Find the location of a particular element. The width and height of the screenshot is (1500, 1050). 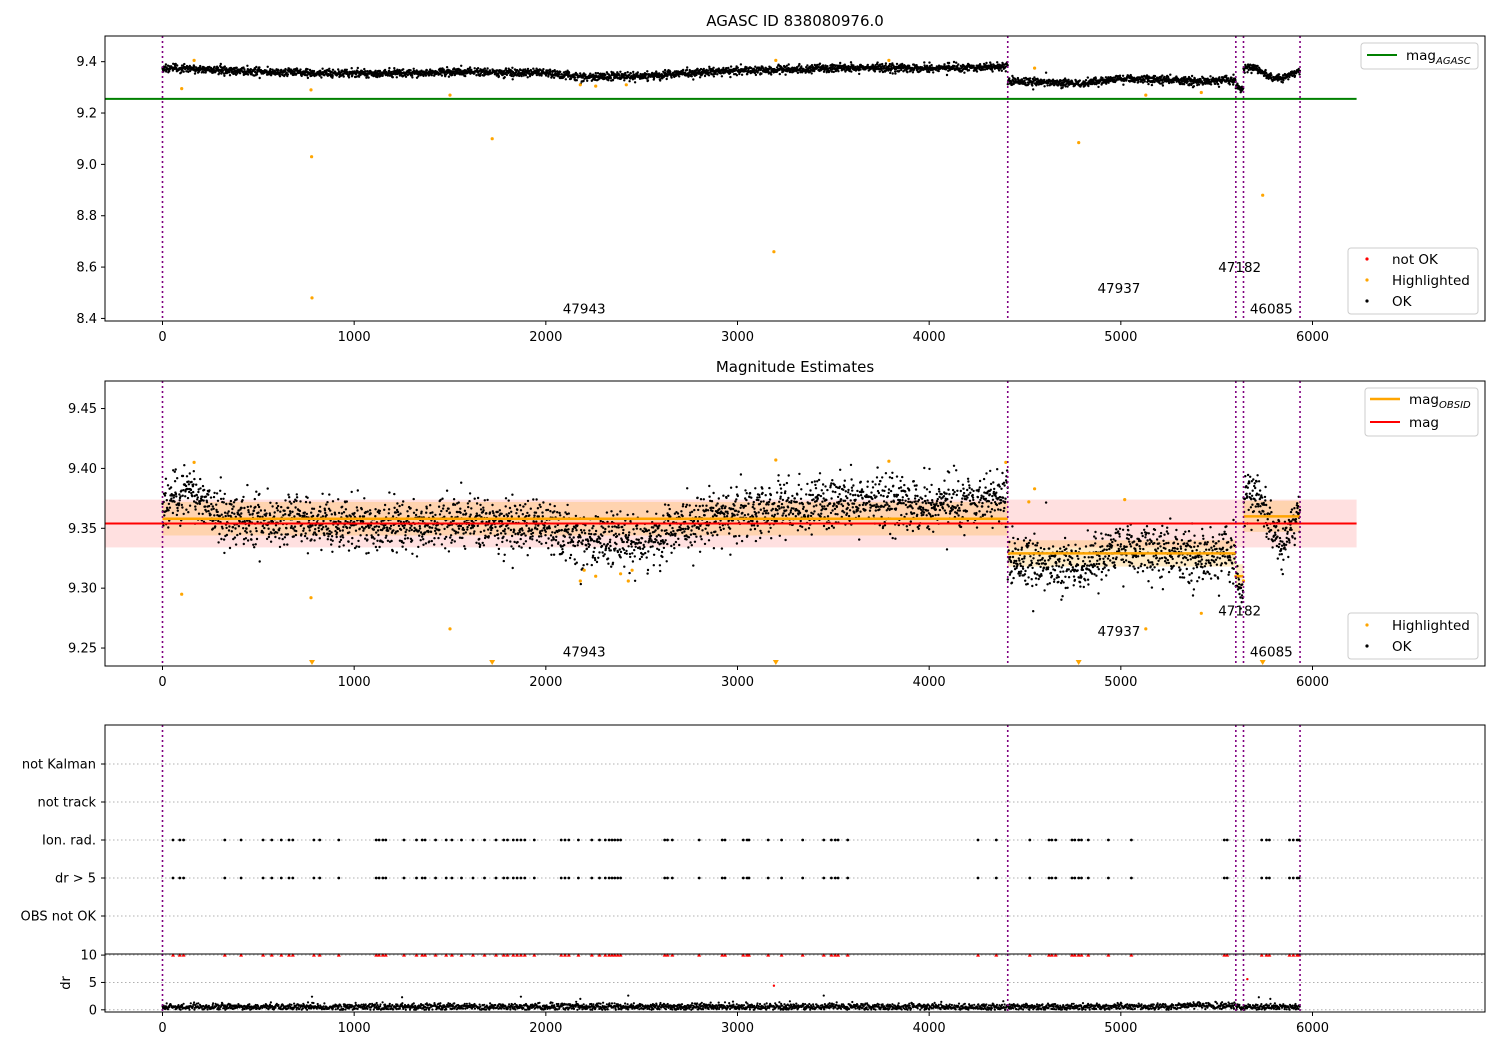

highlighted-point is located at coordinates (596, 86).